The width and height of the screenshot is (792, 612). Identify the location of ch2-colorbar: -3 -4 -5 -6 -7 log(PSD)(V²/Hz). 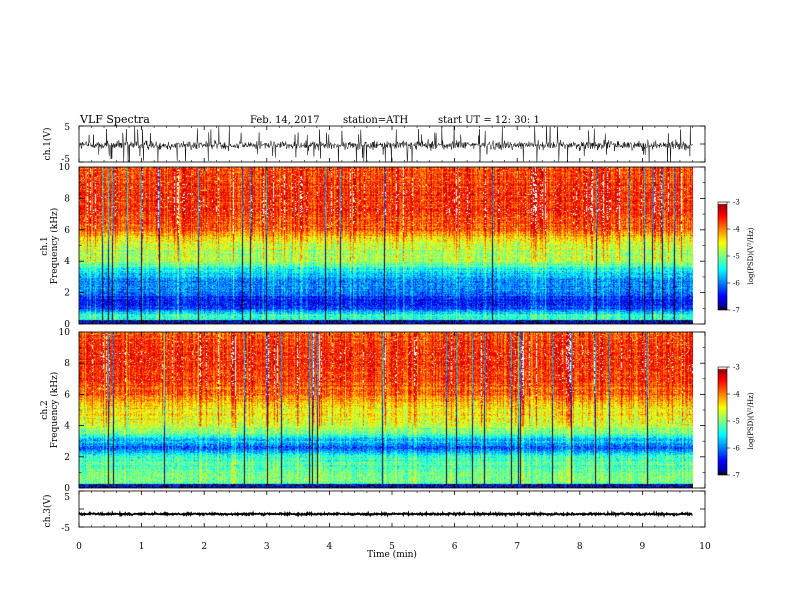
(736, 422).